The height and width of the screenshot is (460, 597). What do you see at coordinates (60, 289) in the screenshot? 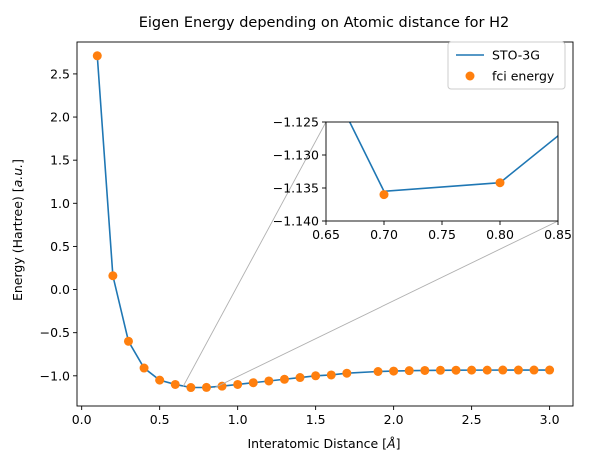
I see `y-tick-label: 0.0` at bounding box center [60, 289].